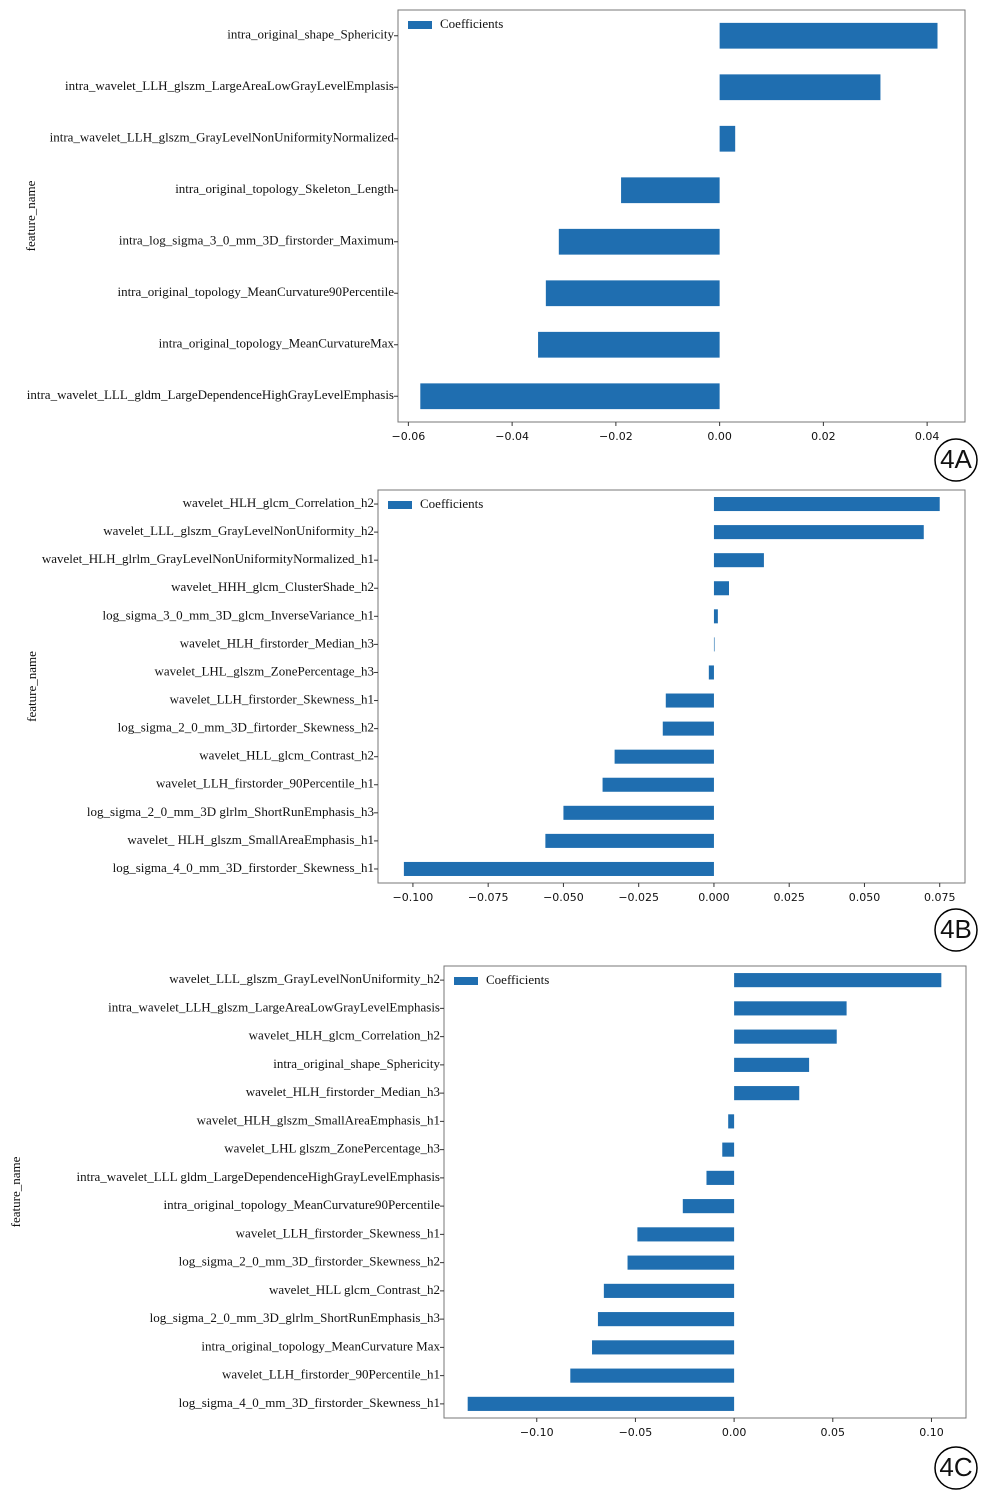 This screenshot has width=981, height=1493. What do you see at coordinates (714, 897) in the screenshot?
I see `x-tick-label: 0.000` at bounding box center [714, 897].